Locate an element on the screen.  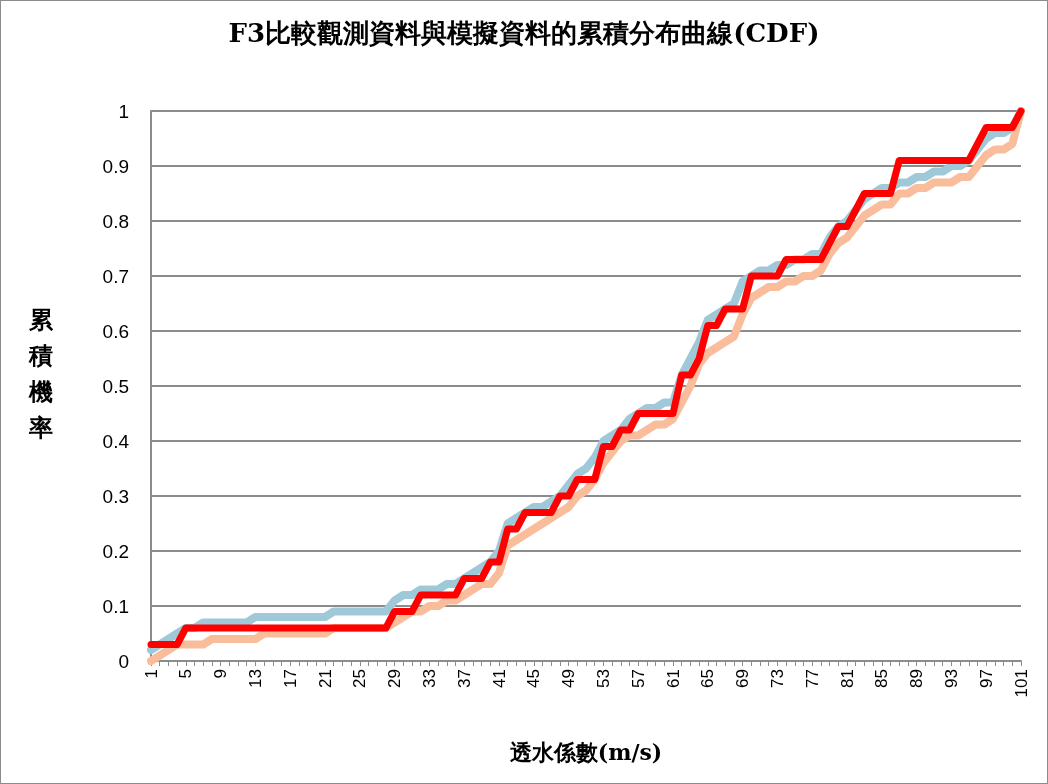
x-tick-label: 89 is located at coordinates (917, 678).